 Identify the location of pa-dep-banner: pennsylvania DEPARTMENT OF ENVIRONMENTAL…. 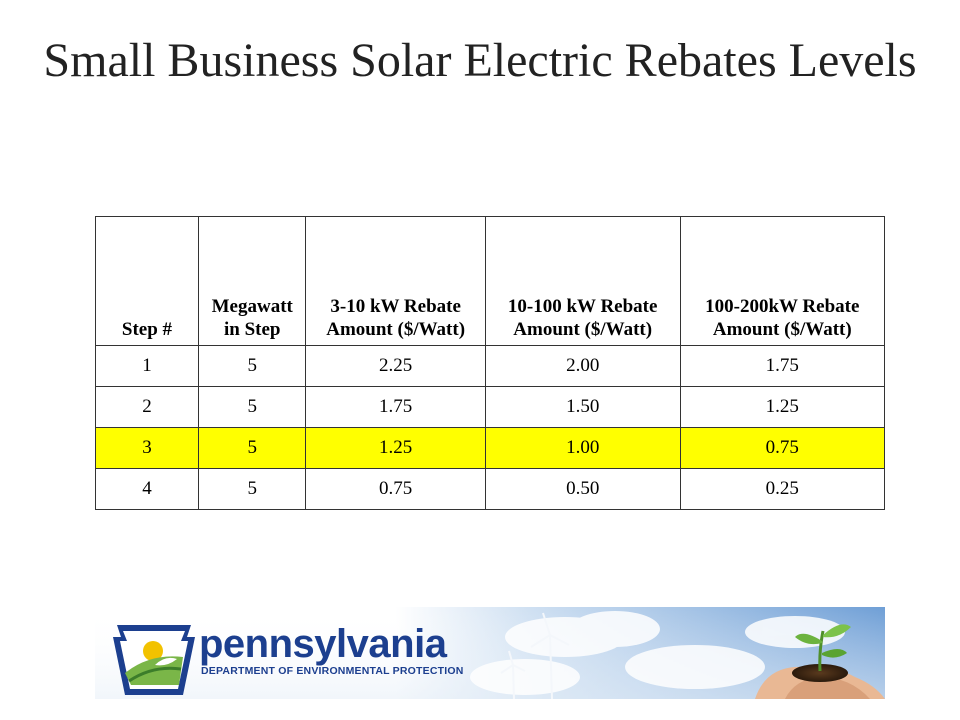
(490, 653).